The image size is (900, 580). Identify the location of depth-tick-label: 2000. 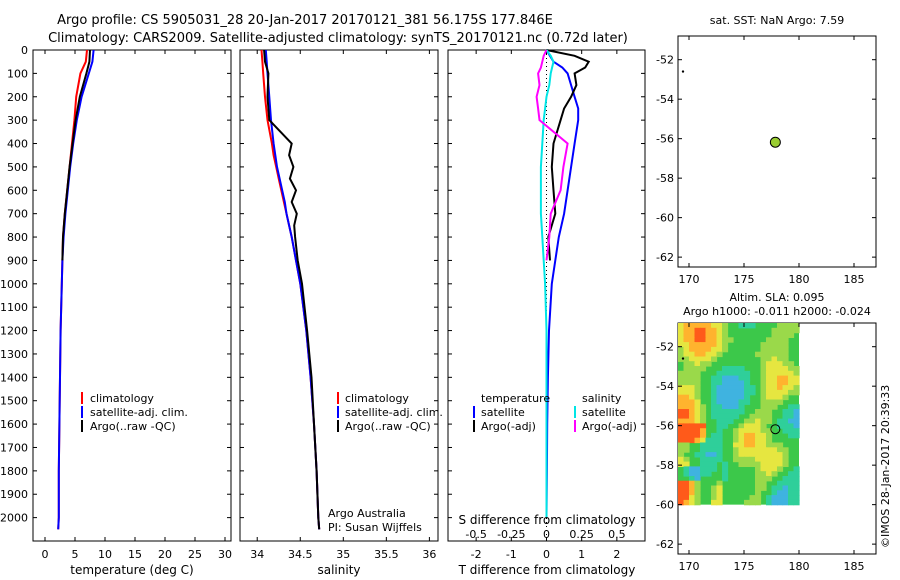
(14, 518).